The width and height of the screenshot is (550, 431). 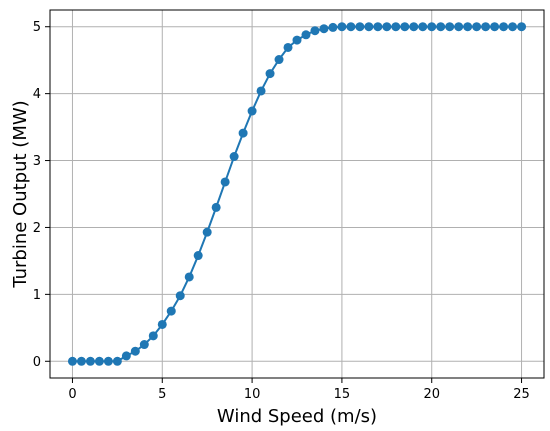 I want to click on x-tick-label: 0, so click(x=72, y=394).